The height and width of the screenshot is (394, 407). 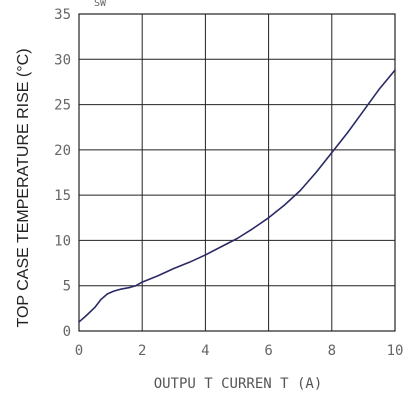 What do you see at coordinates (67, 332) in the screenshot?
I see `y-tick-label: 0` at bounding box center [67, 332].